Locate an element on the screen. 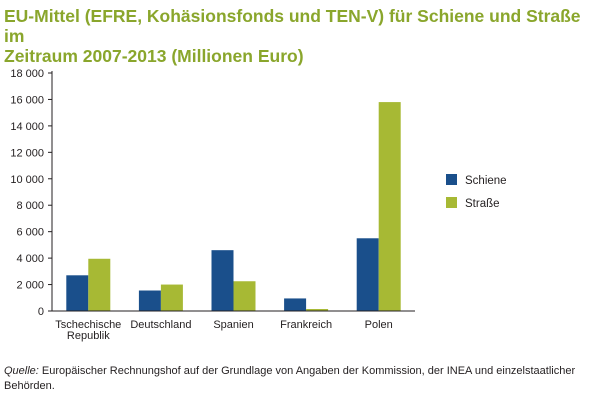 The width and height of the screenshot is (609, 403). x-category-label-line: Deutschland is located at coordinates (160, 325).